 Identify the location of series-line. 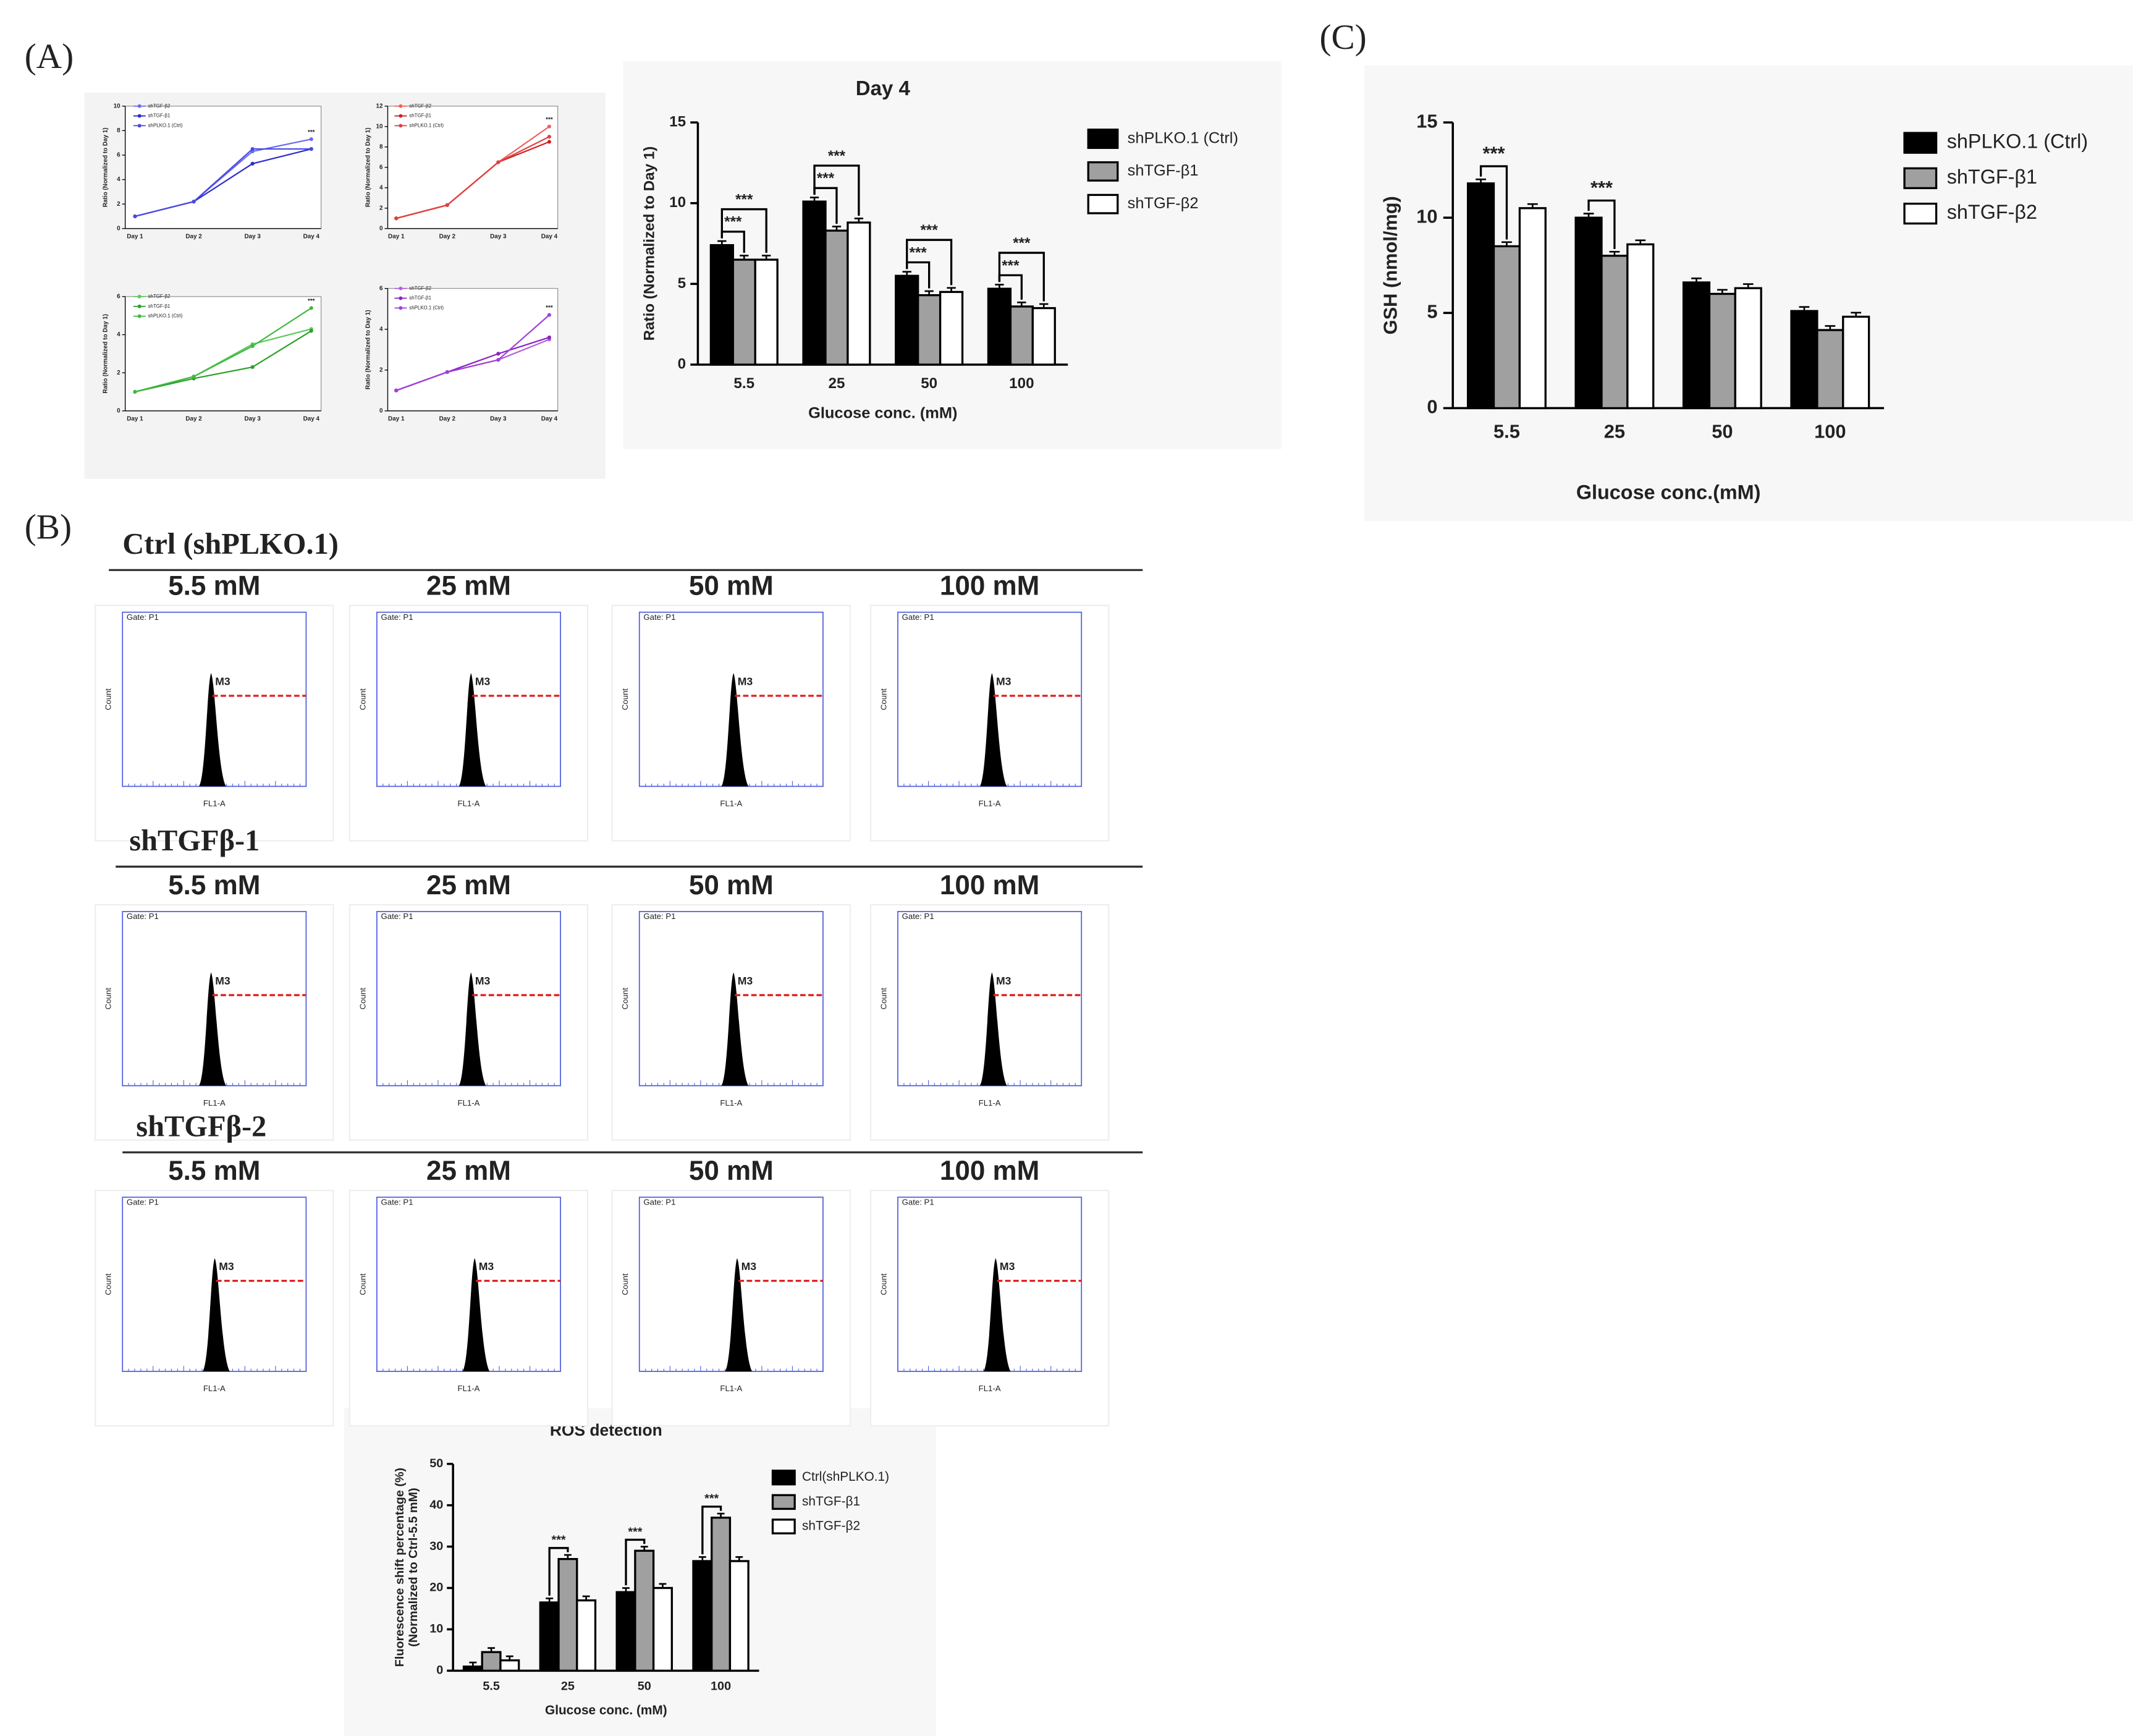
(223, 183).